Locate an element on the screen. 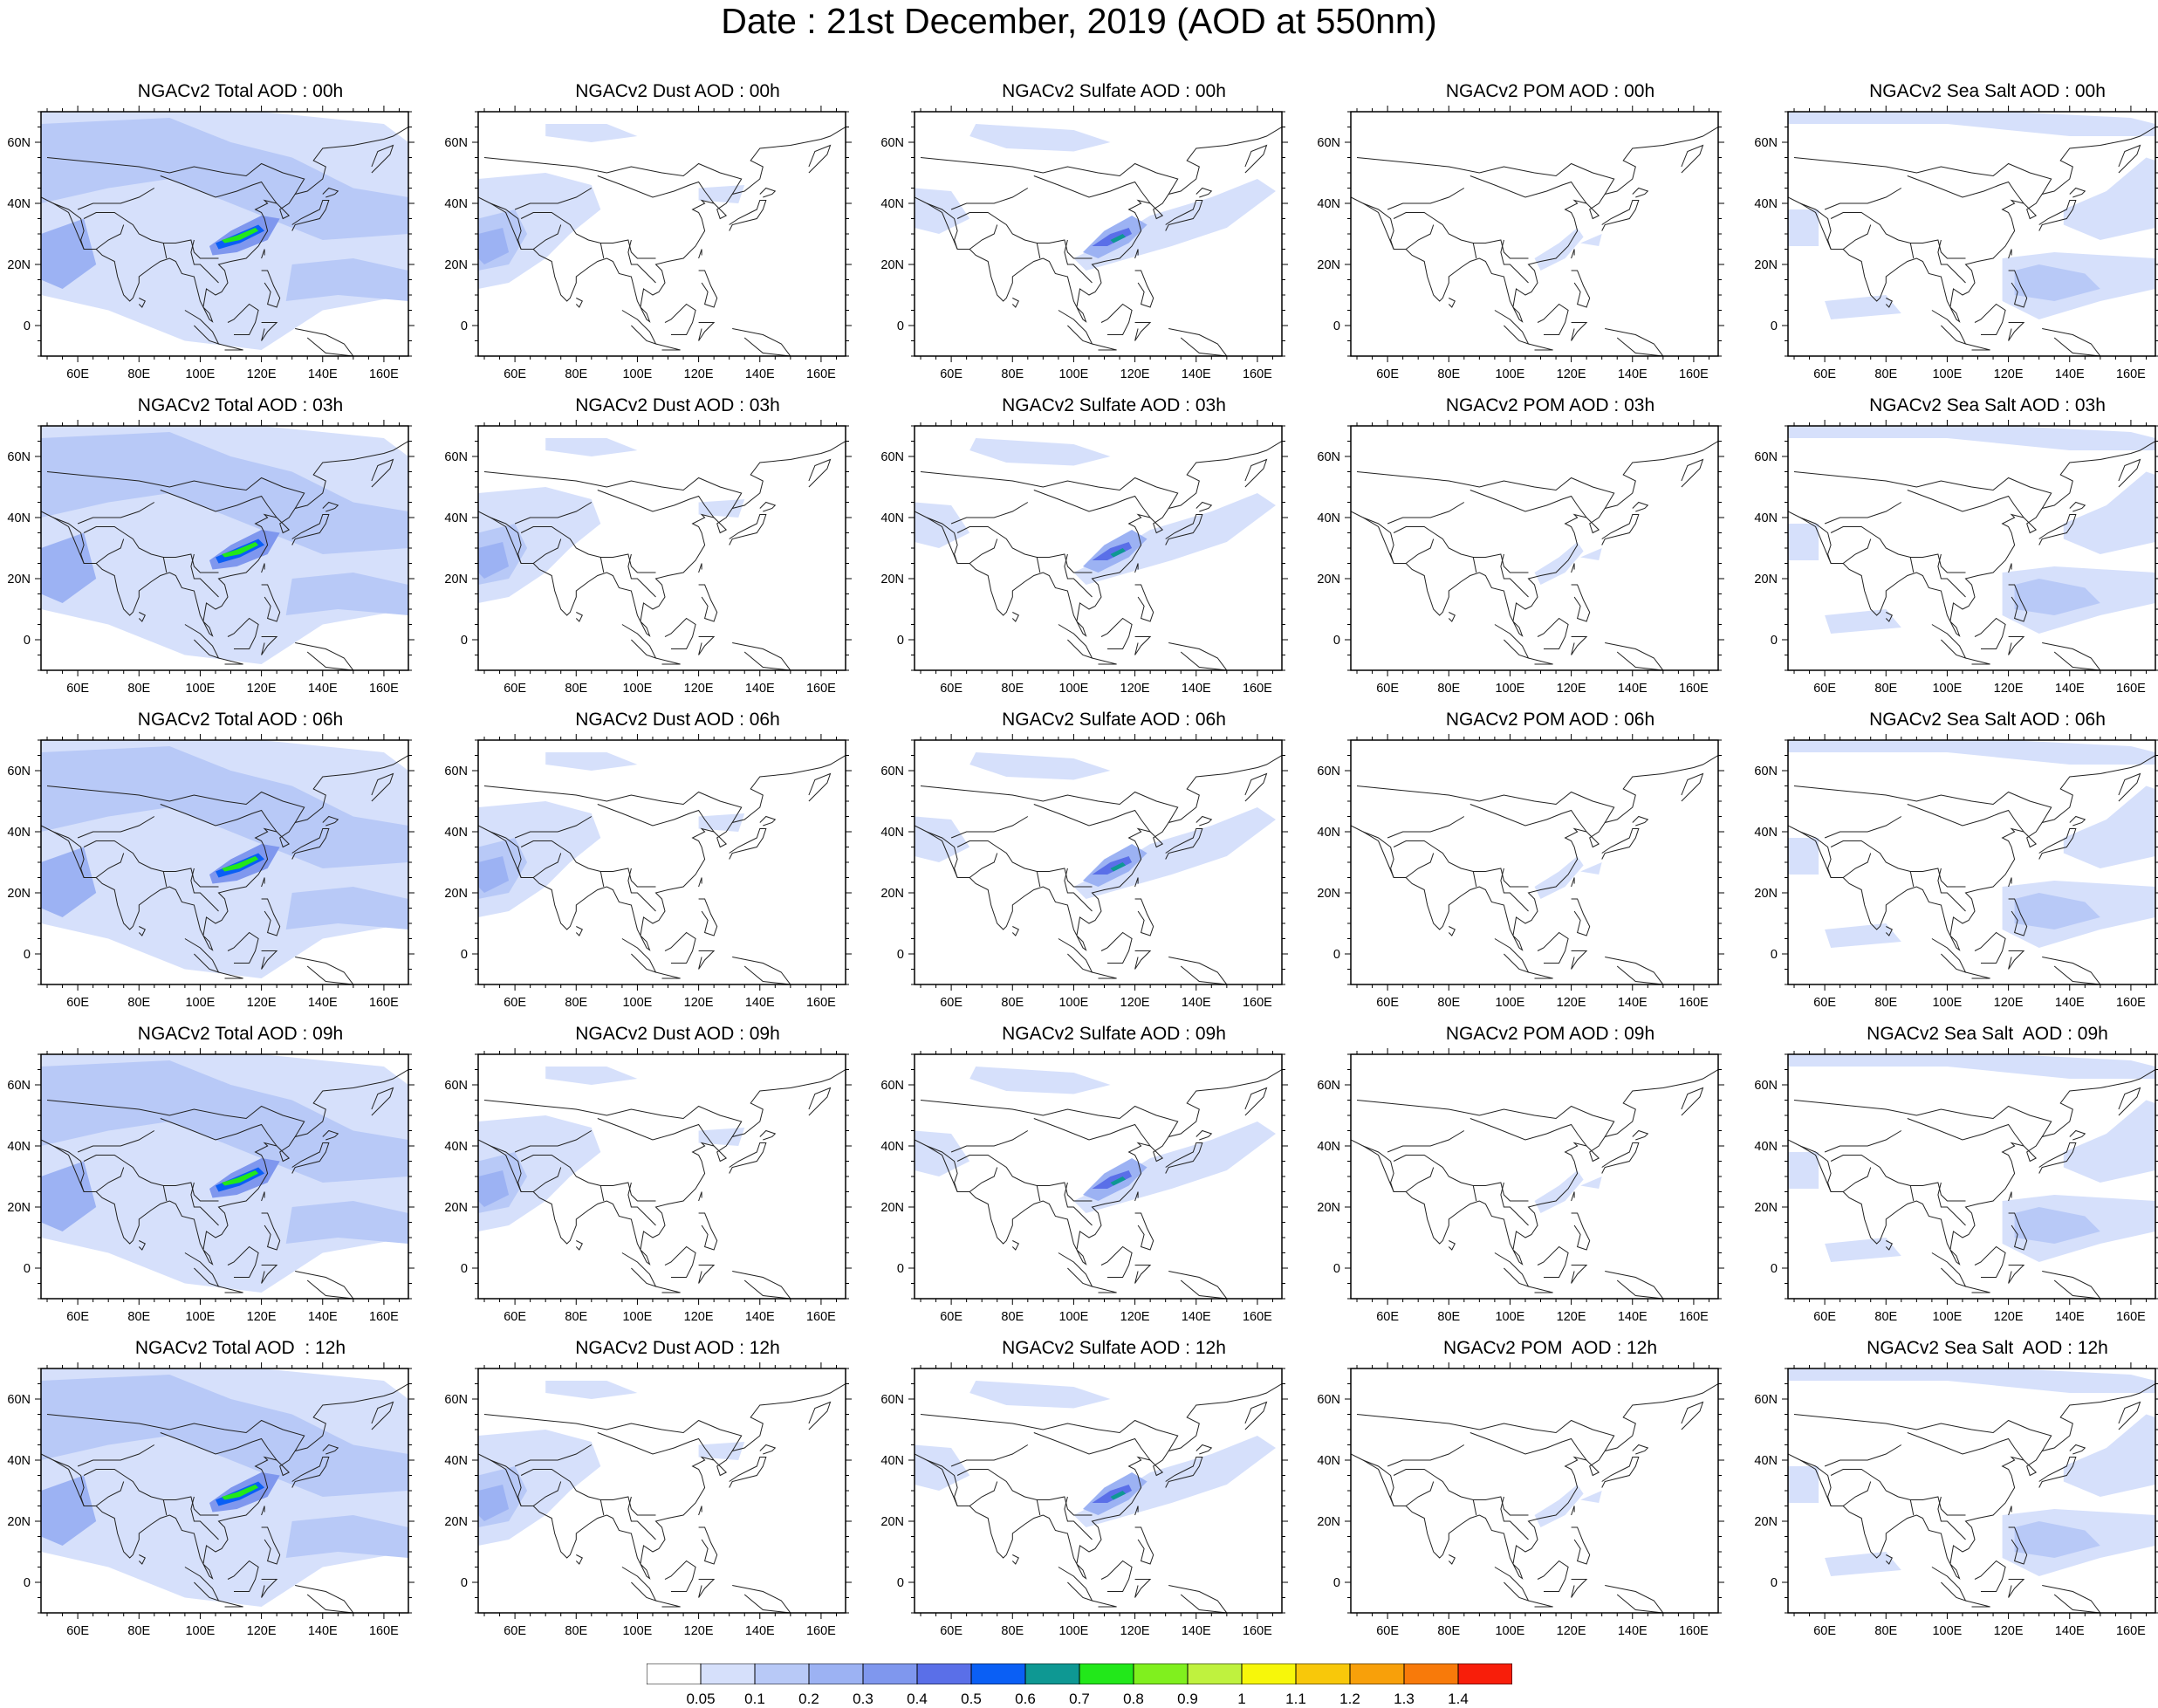 The width and height of the screenshot is (2158, 1708). colorbar-label: 0.4 is located at coordinates (917, 1699).